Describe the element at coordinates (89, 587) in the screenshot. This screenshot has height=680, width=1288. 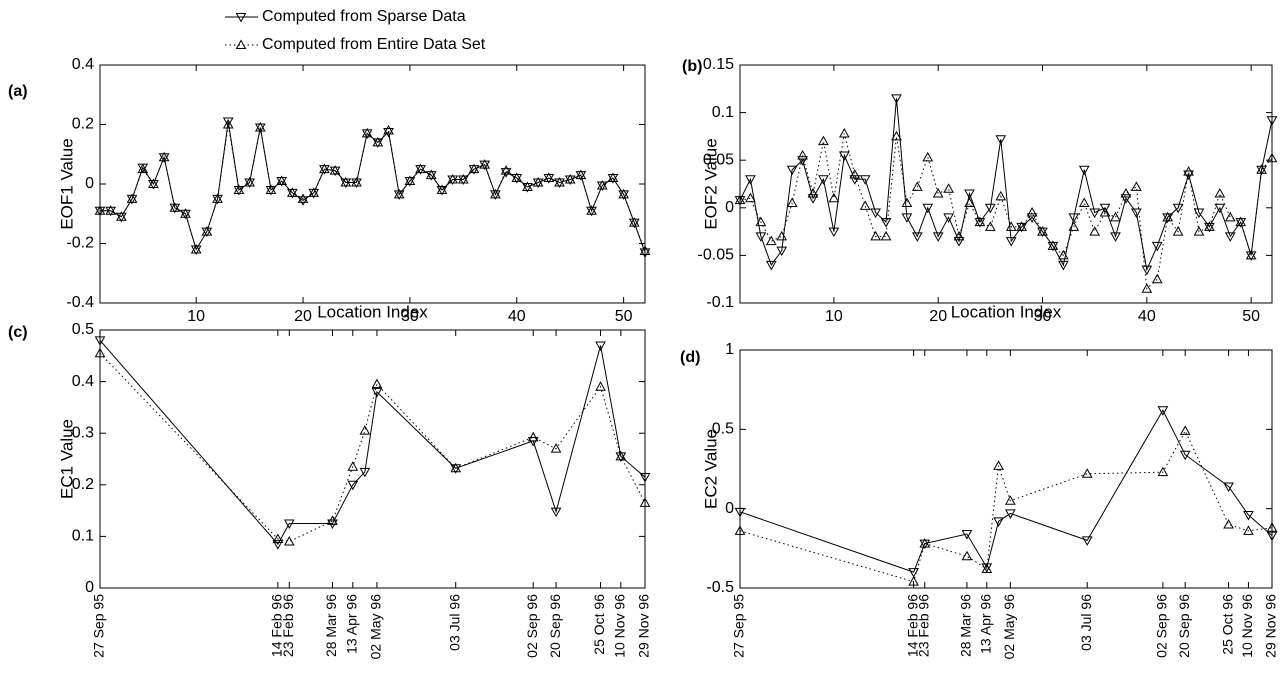
I see `y-tick-label: 0` at that location.